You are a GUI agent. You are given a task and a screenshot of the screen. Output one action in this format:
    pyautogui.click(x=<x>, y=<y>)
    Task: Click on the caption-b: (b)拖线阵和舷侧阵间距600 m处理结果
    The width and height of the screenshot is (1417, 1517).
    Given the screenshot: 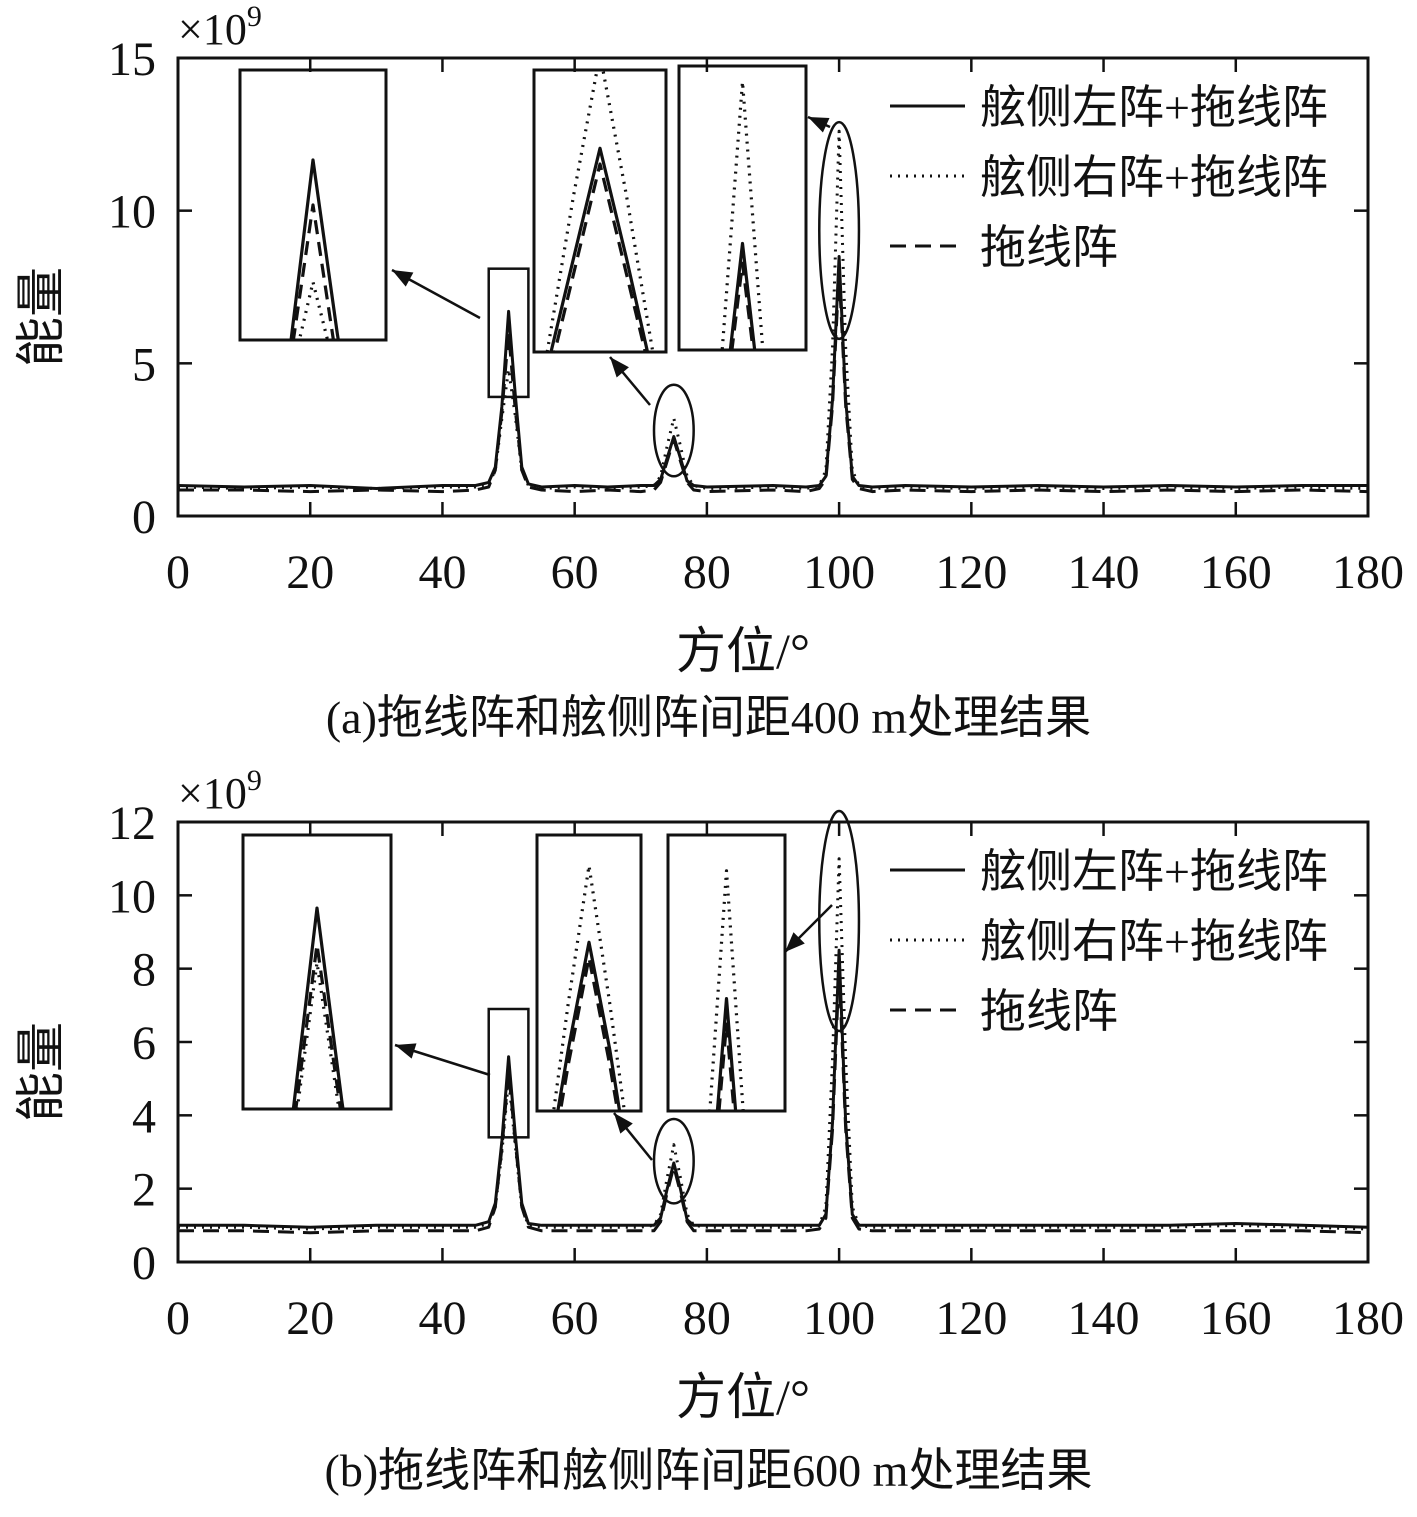 What is the action you would take?
    pyautogui.click(x=708, y=1470)
    